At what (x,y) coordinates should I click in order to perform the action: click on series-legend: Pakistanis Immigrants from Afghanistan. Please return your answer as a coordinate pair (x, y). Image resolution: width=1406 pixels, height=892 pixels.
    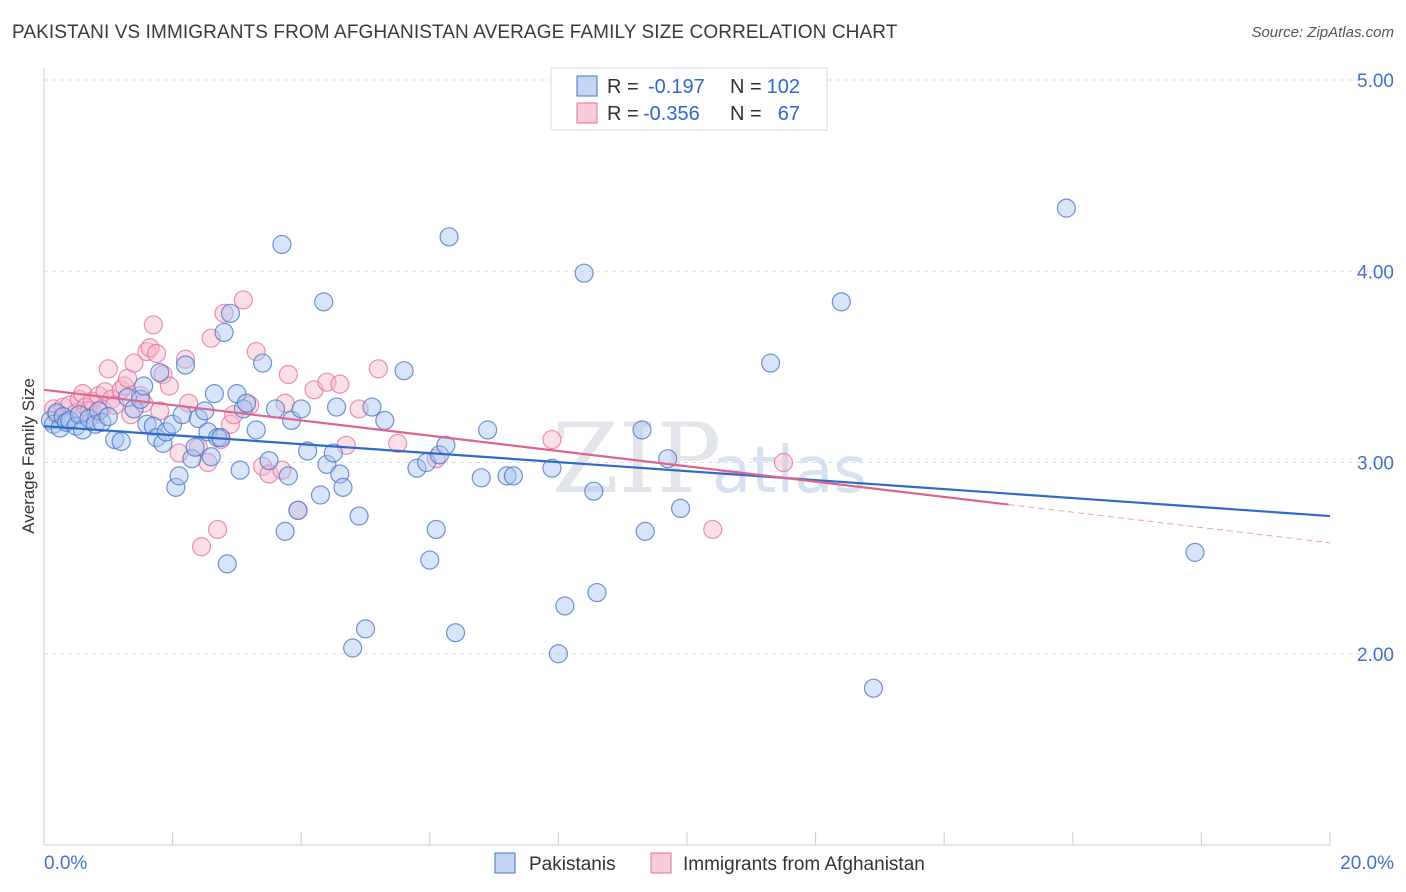
    Looking at the image, I should click on (709, 863).